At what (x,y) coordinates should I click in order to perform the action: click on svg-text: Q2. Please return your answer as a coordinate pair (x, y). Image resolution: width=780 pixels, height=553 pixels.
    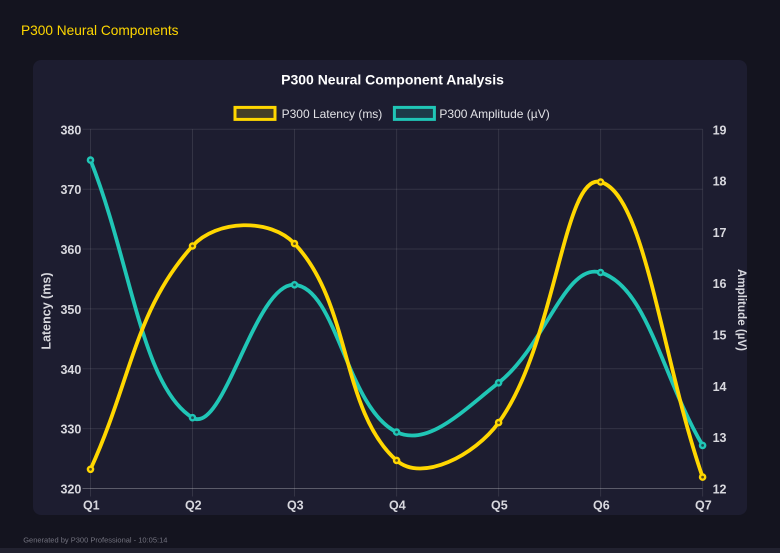
    Looking at the image, I should click on (193, 505).